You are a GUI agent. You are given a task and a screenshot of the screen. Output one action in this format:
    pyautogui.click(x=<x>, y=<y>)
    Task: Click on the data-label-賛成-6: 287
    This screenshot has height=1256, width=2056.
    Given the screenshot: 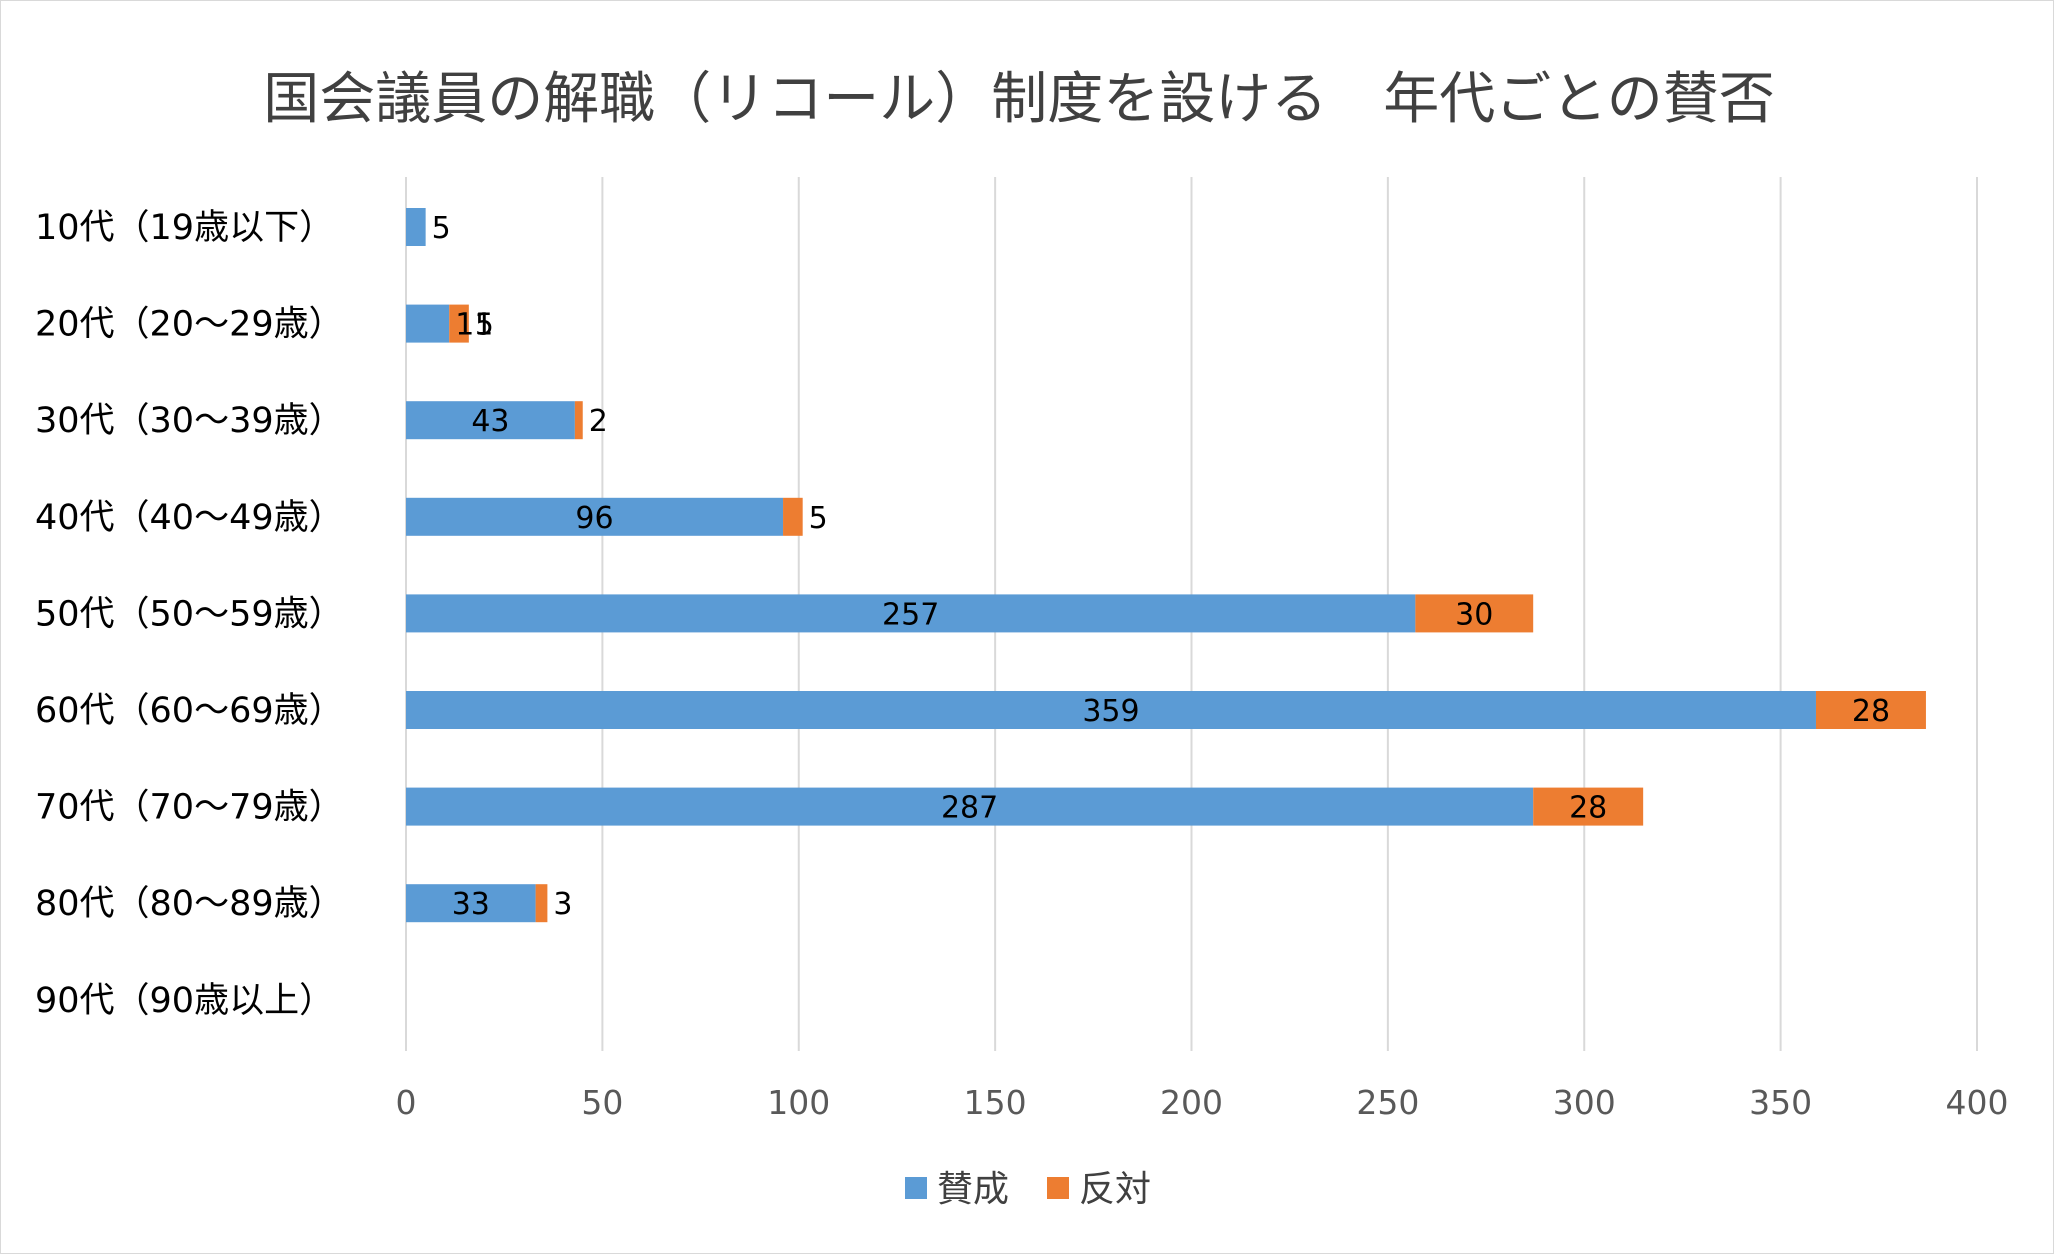 What is the action you would take?
    pyautogui.click(x=969, y=808)
    